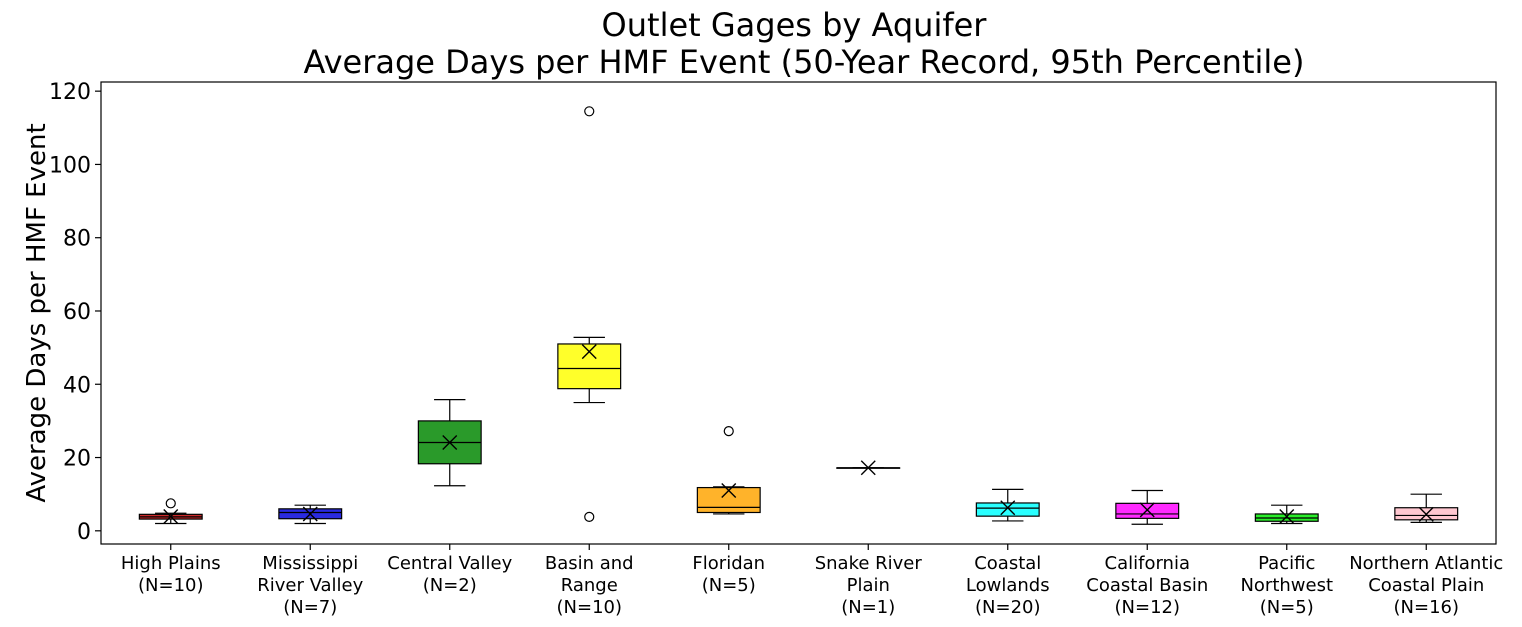  What do you see at coordinates (70, 92) in the screenshot?
I see `y-tick-label: 120` at bounding box center [70, 92].